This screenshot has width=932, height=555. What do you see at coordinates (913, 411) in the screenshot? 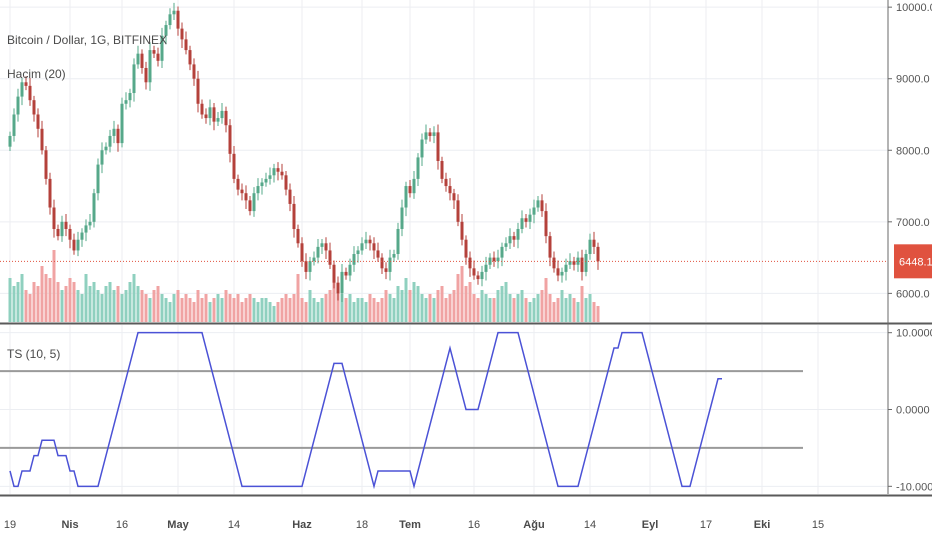
I see `indicator-axis-label: 0.0000` at bounding box center [913, 411].